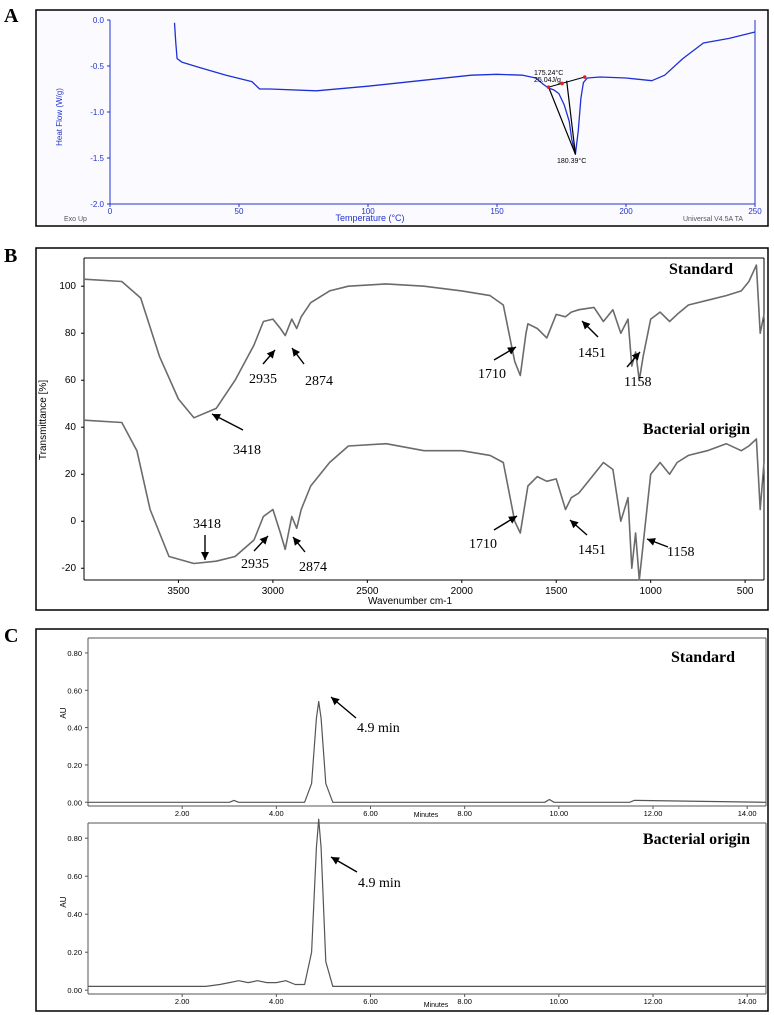 This screenshot has width=774, height=1015. What do you see at coordinates (512, 520) in the screenshot?
I see `panel-b-bac-arrow-1710-head` at bounding box center [512, 520].